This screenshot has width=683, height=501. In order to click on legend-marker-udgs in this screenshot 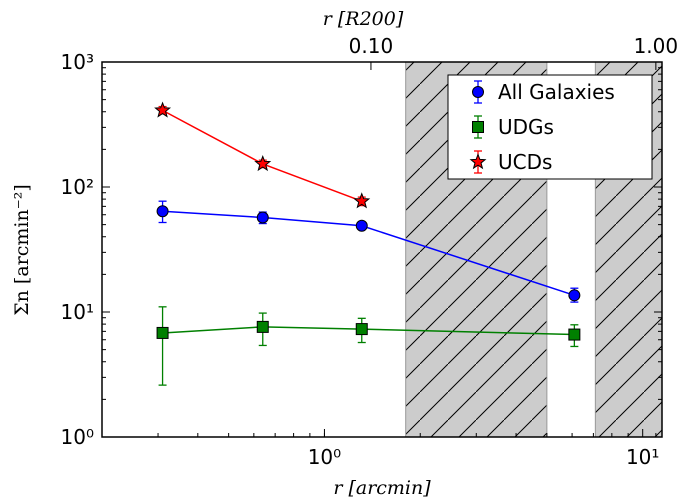, I will do `click(478, 127)`.